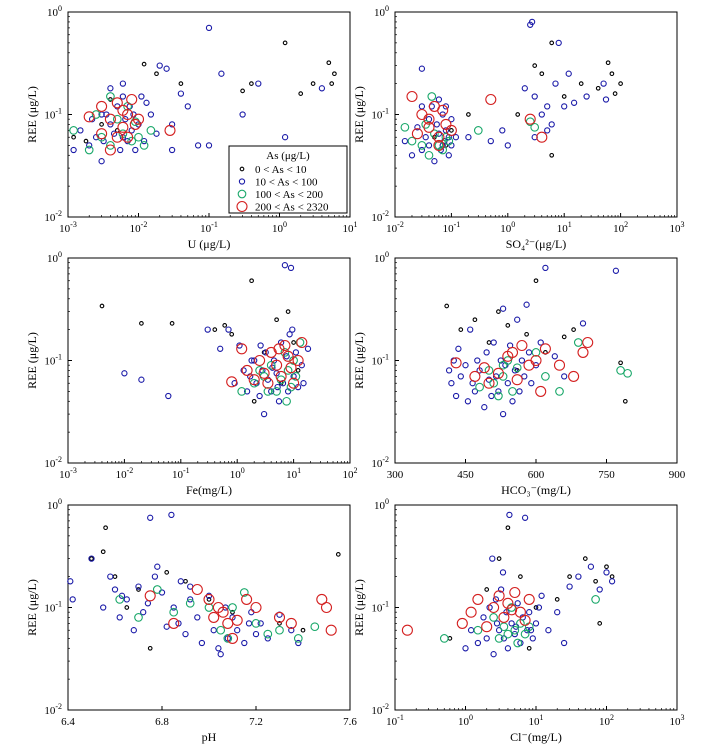  I want to click on x-axis-label: SO₄²⁻(μg/L), so click(536, 244).